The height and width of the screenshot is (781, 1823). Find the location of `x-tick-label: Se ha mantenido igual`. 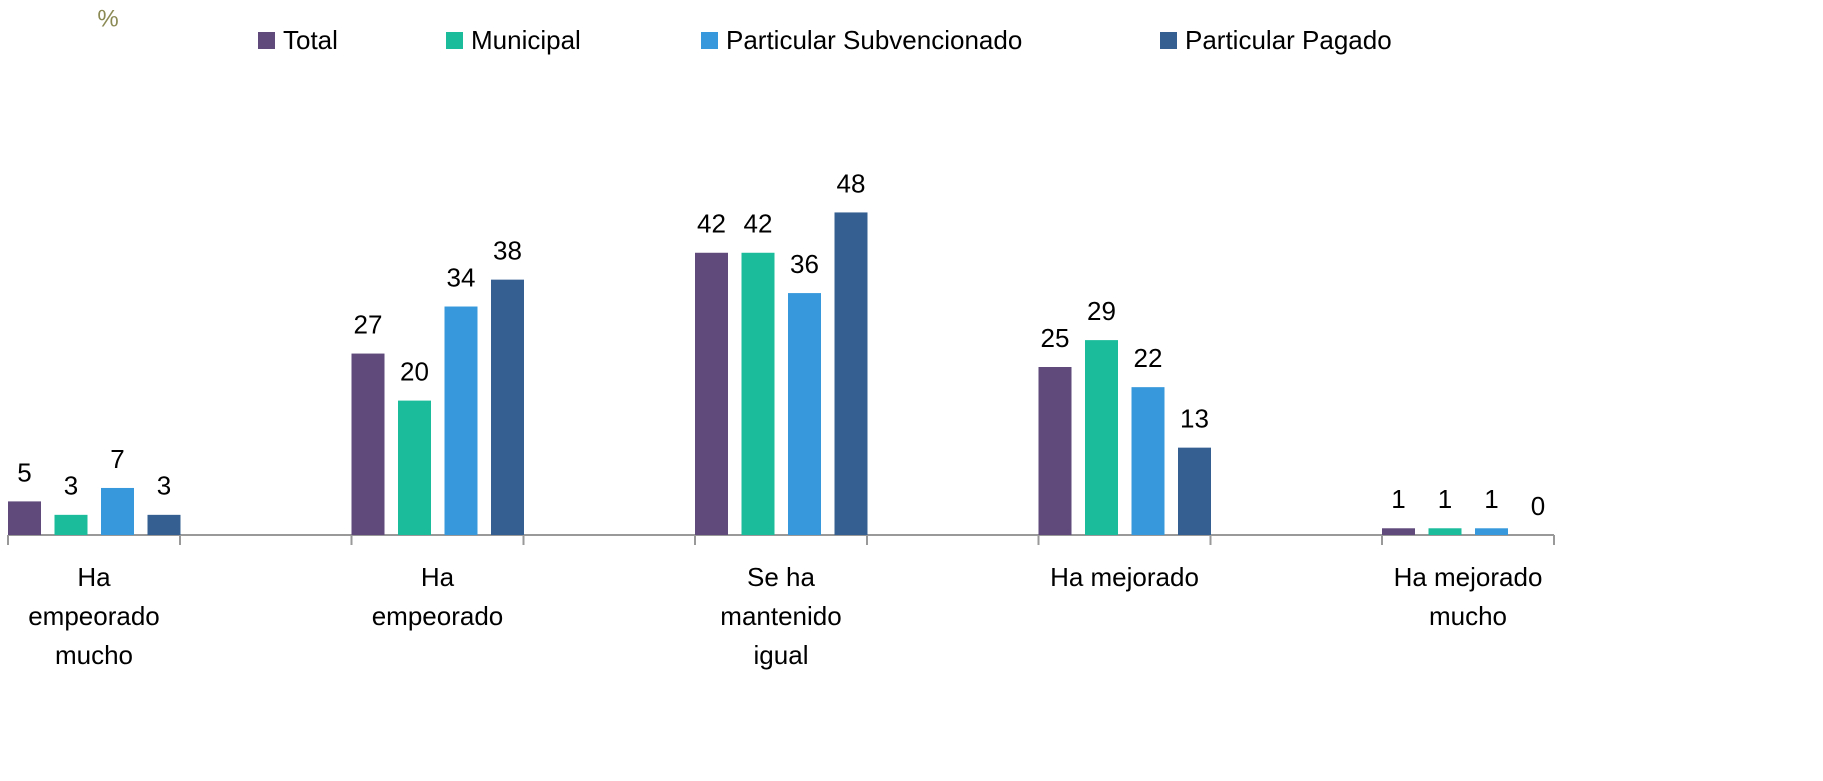

x-tick-label: Se ha mantenido igual is located at coordinates (781, 616).